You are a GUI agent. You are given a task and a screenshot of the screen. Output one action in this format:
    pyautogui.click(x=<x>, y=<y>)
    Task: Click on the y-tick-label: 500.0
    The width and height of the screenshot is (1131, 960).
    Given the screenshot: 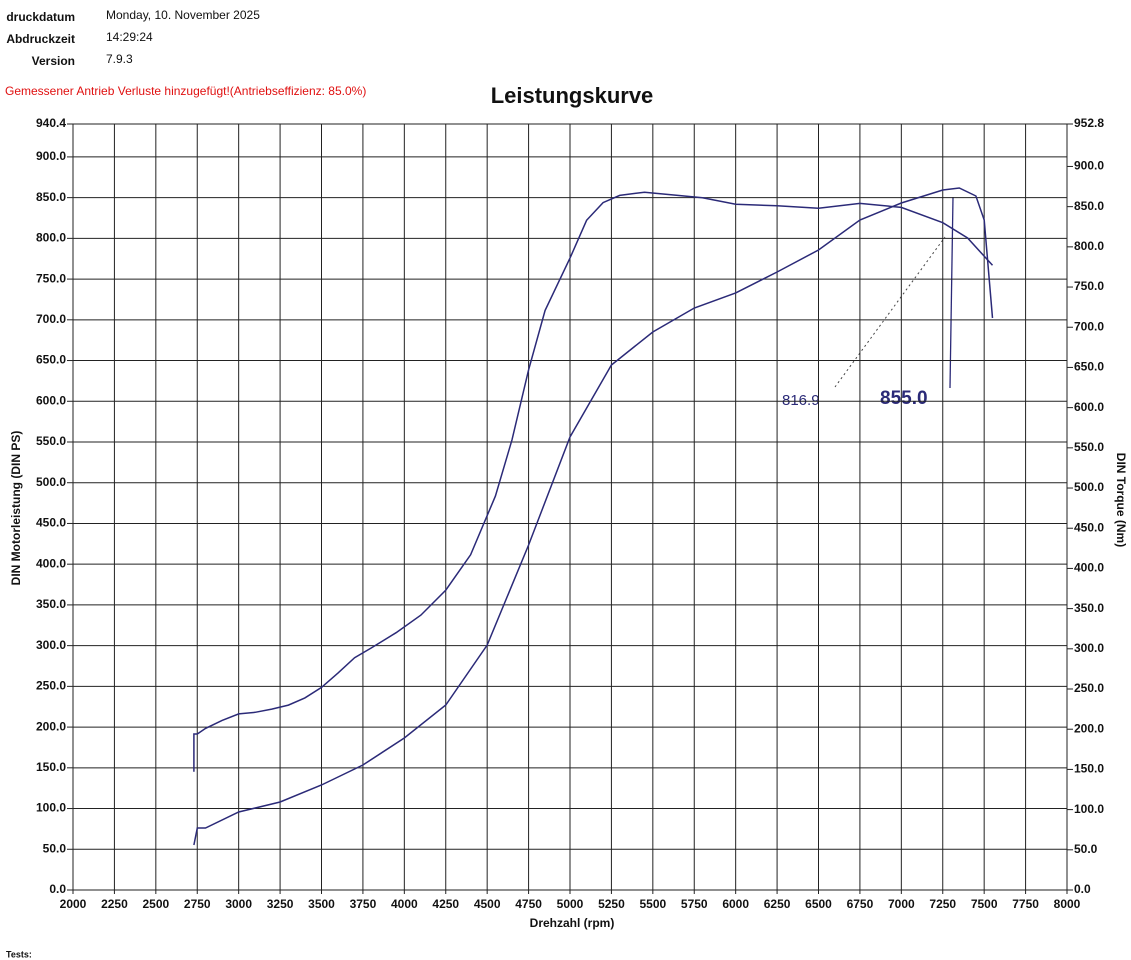 What is the action you would take?
    pyautogui.click(x=51, y=482)
    